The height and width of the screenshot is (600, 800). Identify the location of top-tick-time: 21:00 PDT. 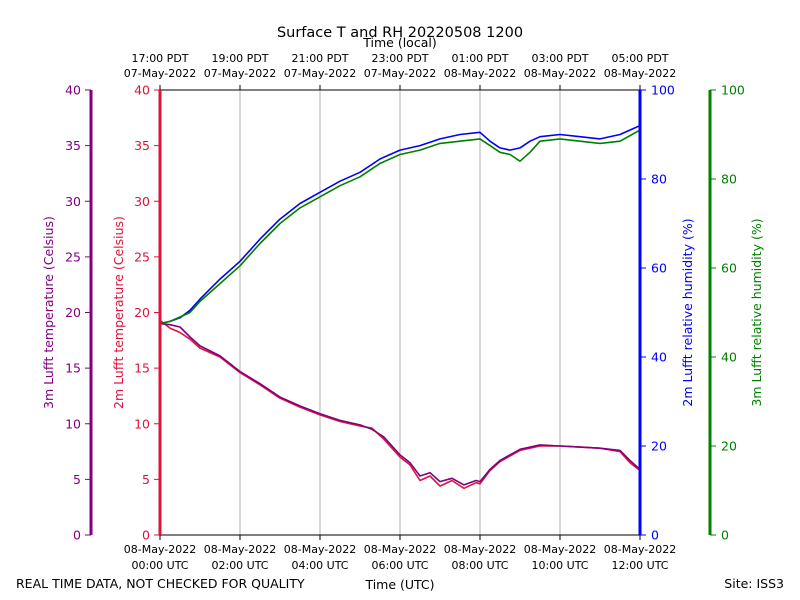
(319, 58).